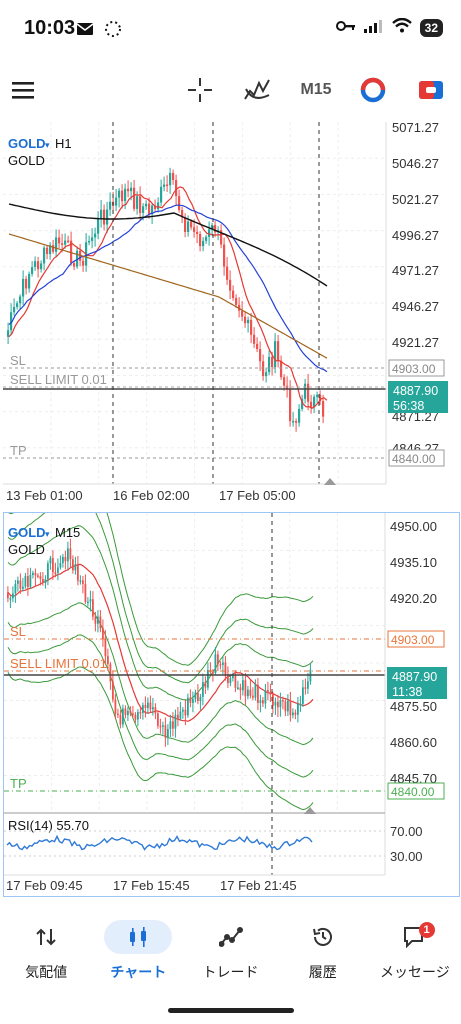  What do you see at coordinates (415, 306) in the screenshot?
I see `price-tick: 4946.27` at bounding box center [415, 306].